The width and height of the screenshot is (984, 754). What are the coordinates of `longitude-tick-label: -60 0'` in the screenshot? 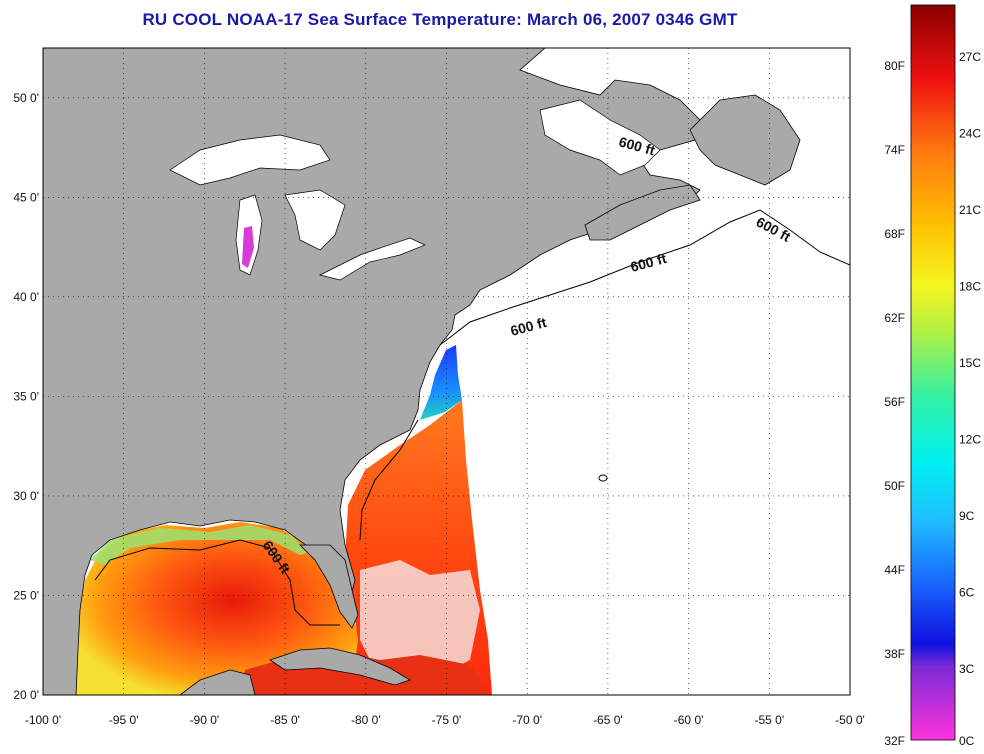 It's located at (689, 720).